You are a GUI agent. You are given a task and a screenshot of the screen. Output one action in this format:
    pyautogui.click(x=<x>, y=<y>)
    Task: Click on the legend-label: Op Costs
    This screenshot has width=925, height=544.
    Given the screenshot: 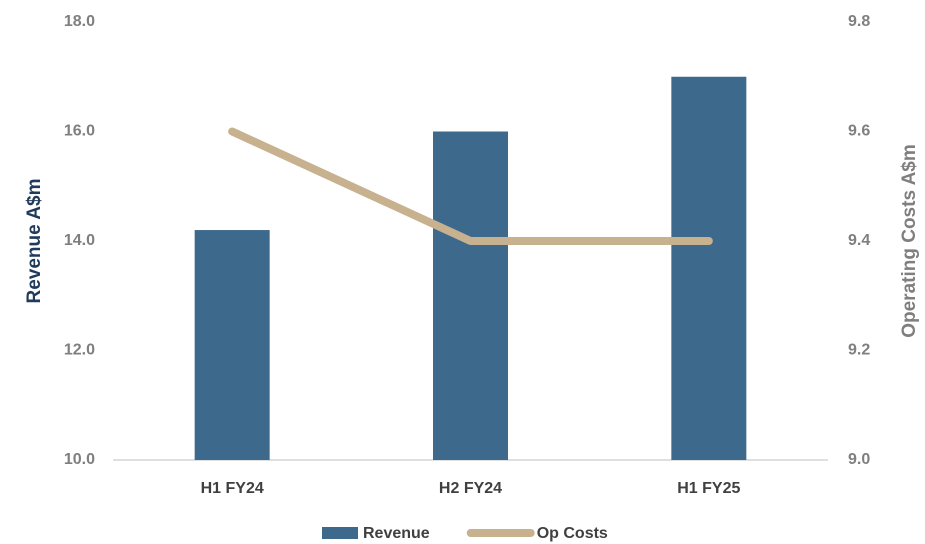 What is the action you would take?
    pyautogui.click(x=572, y=533)
    